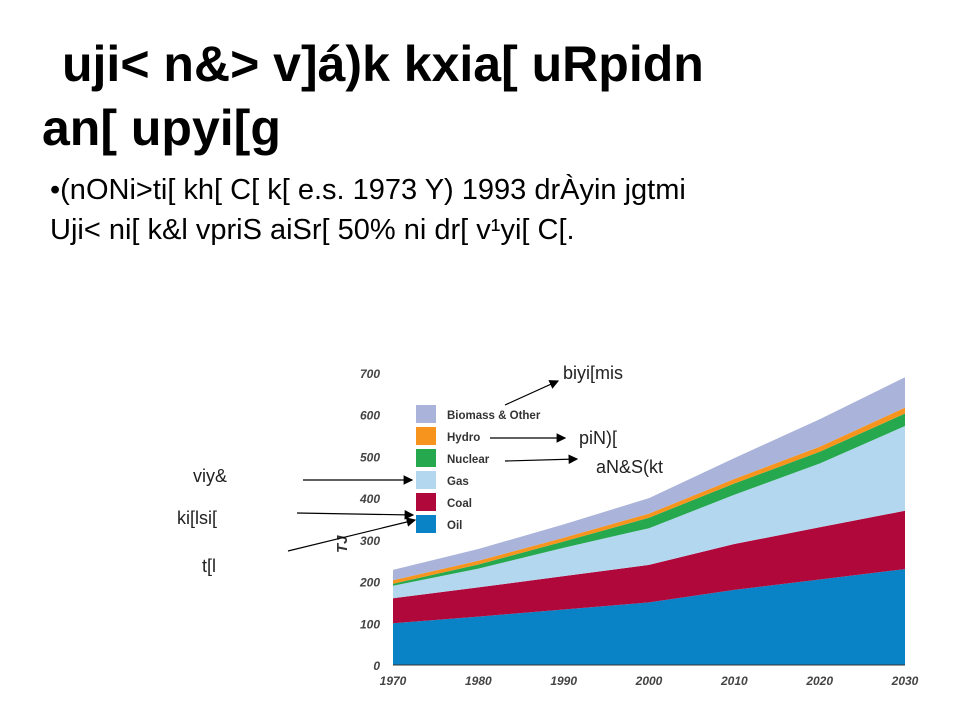 The image size is (960, 720). I want to click on x-tick-label: 2020, so click(819, 681).